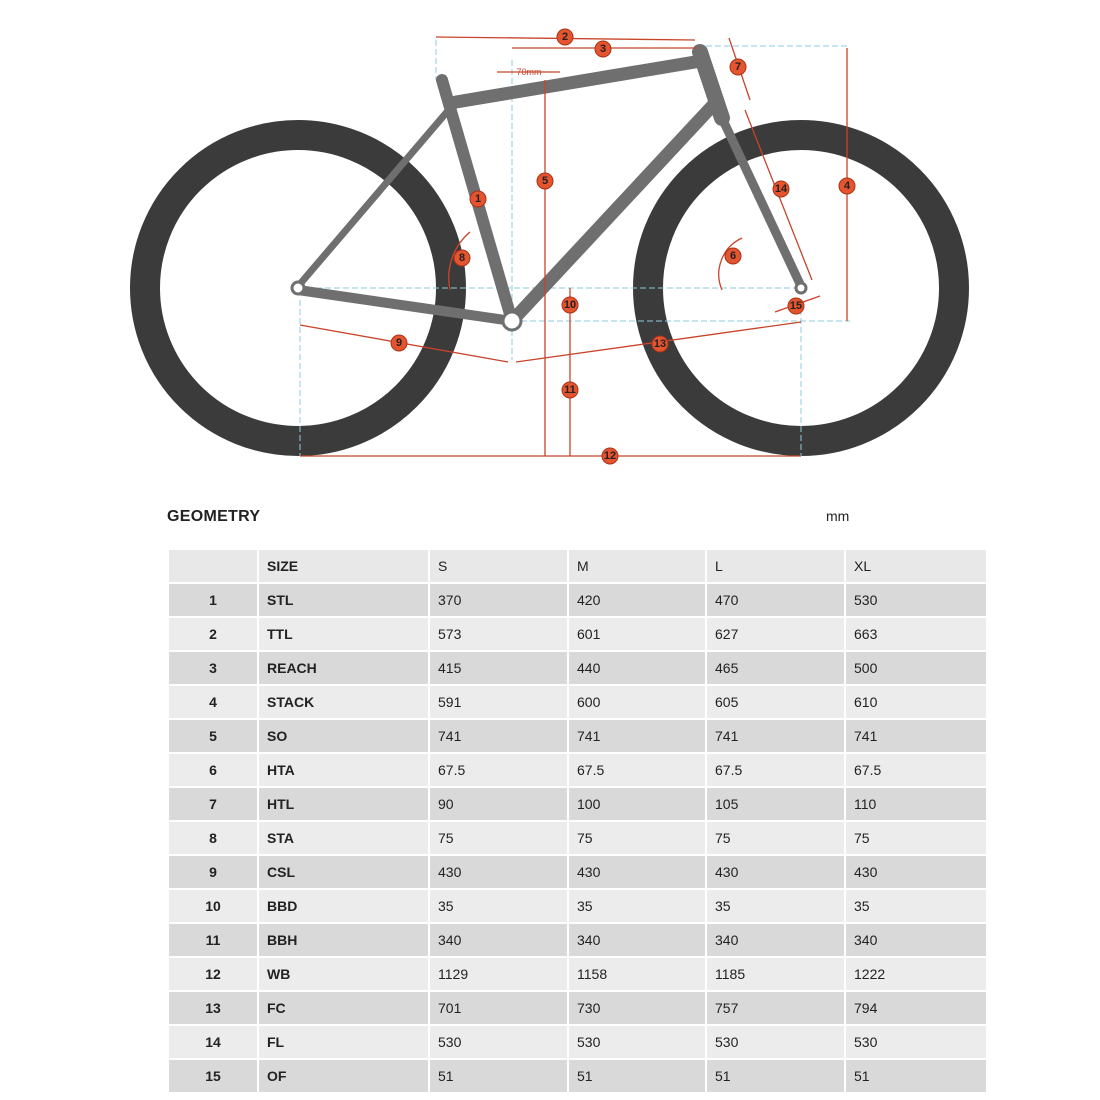 This screenshot has width=1100, height=1100. I want to click on marker-label: 9, so click(399, 343).